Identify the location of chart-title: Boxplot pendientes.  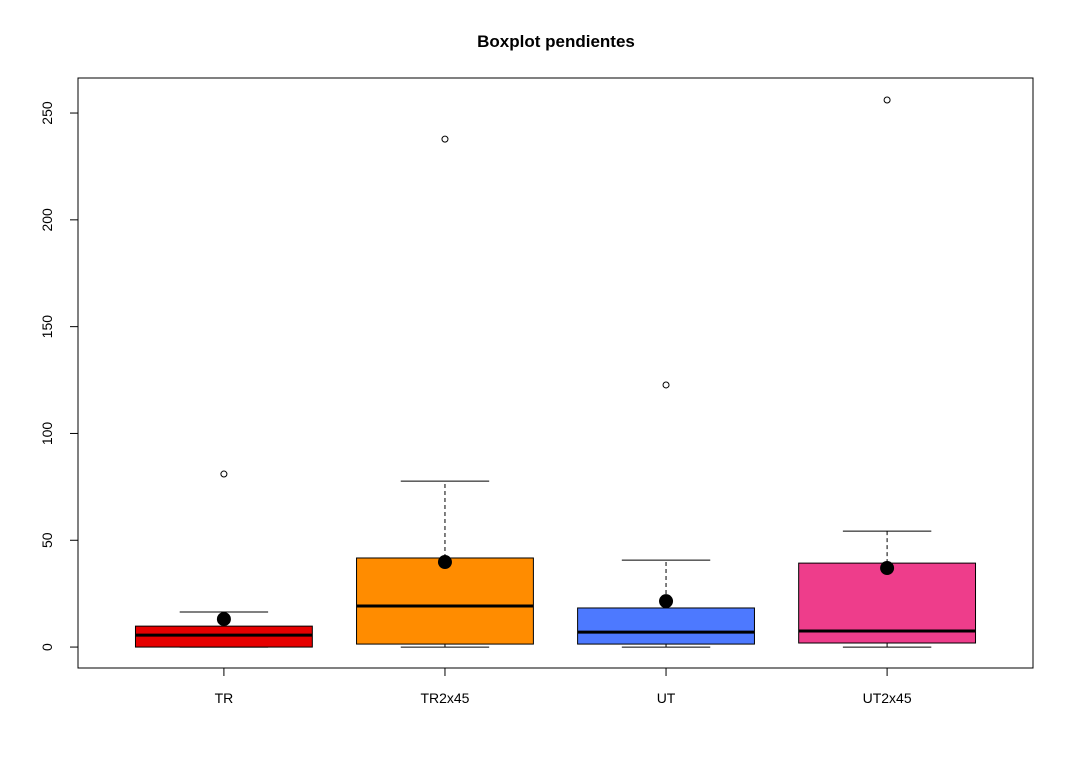
(556, 41).